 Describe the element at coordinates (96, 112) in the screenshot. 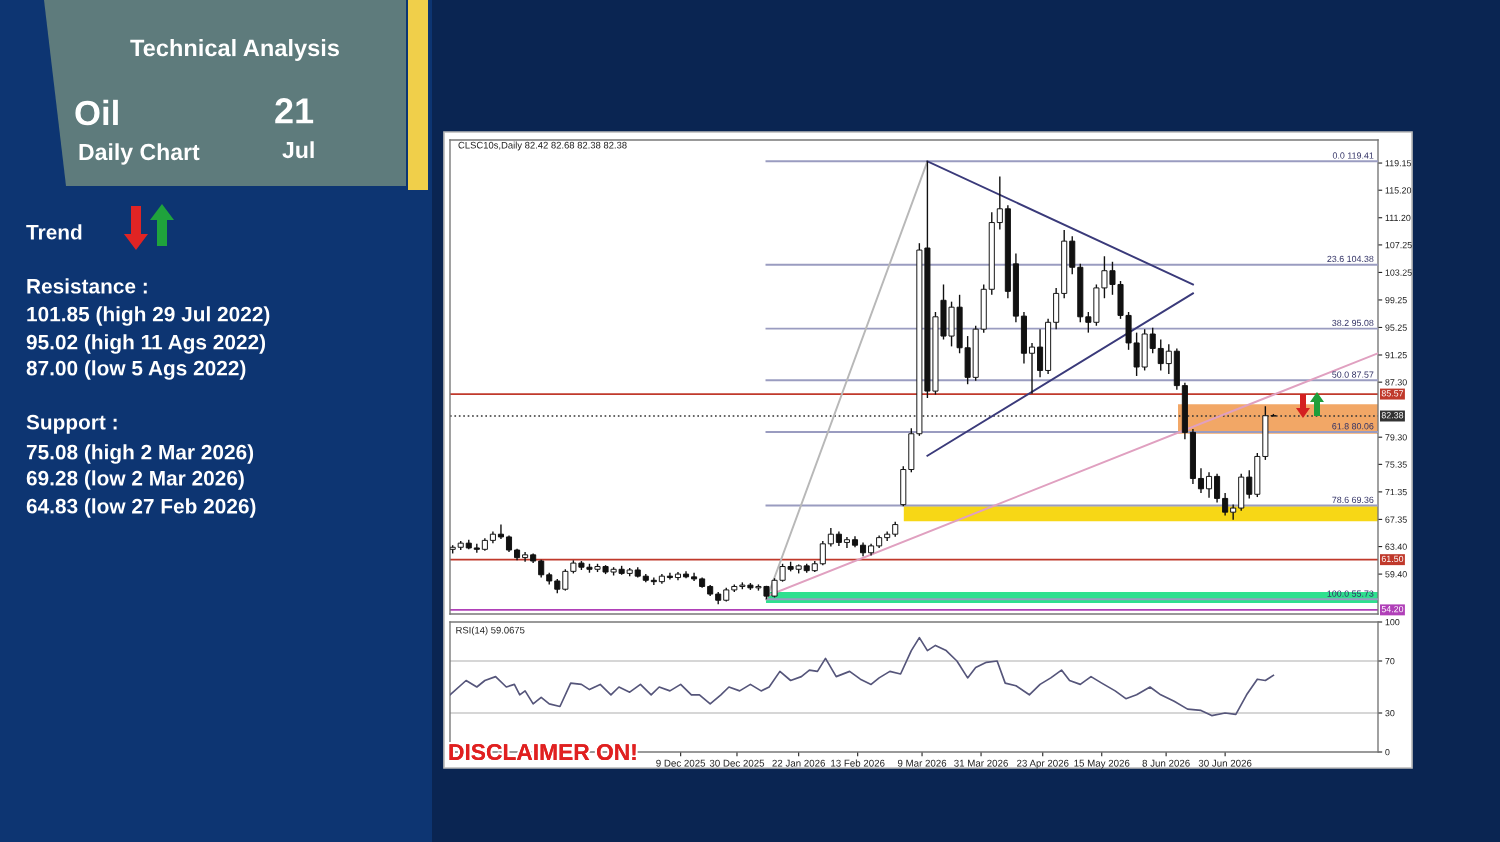

I see `text: Oil` at that location.